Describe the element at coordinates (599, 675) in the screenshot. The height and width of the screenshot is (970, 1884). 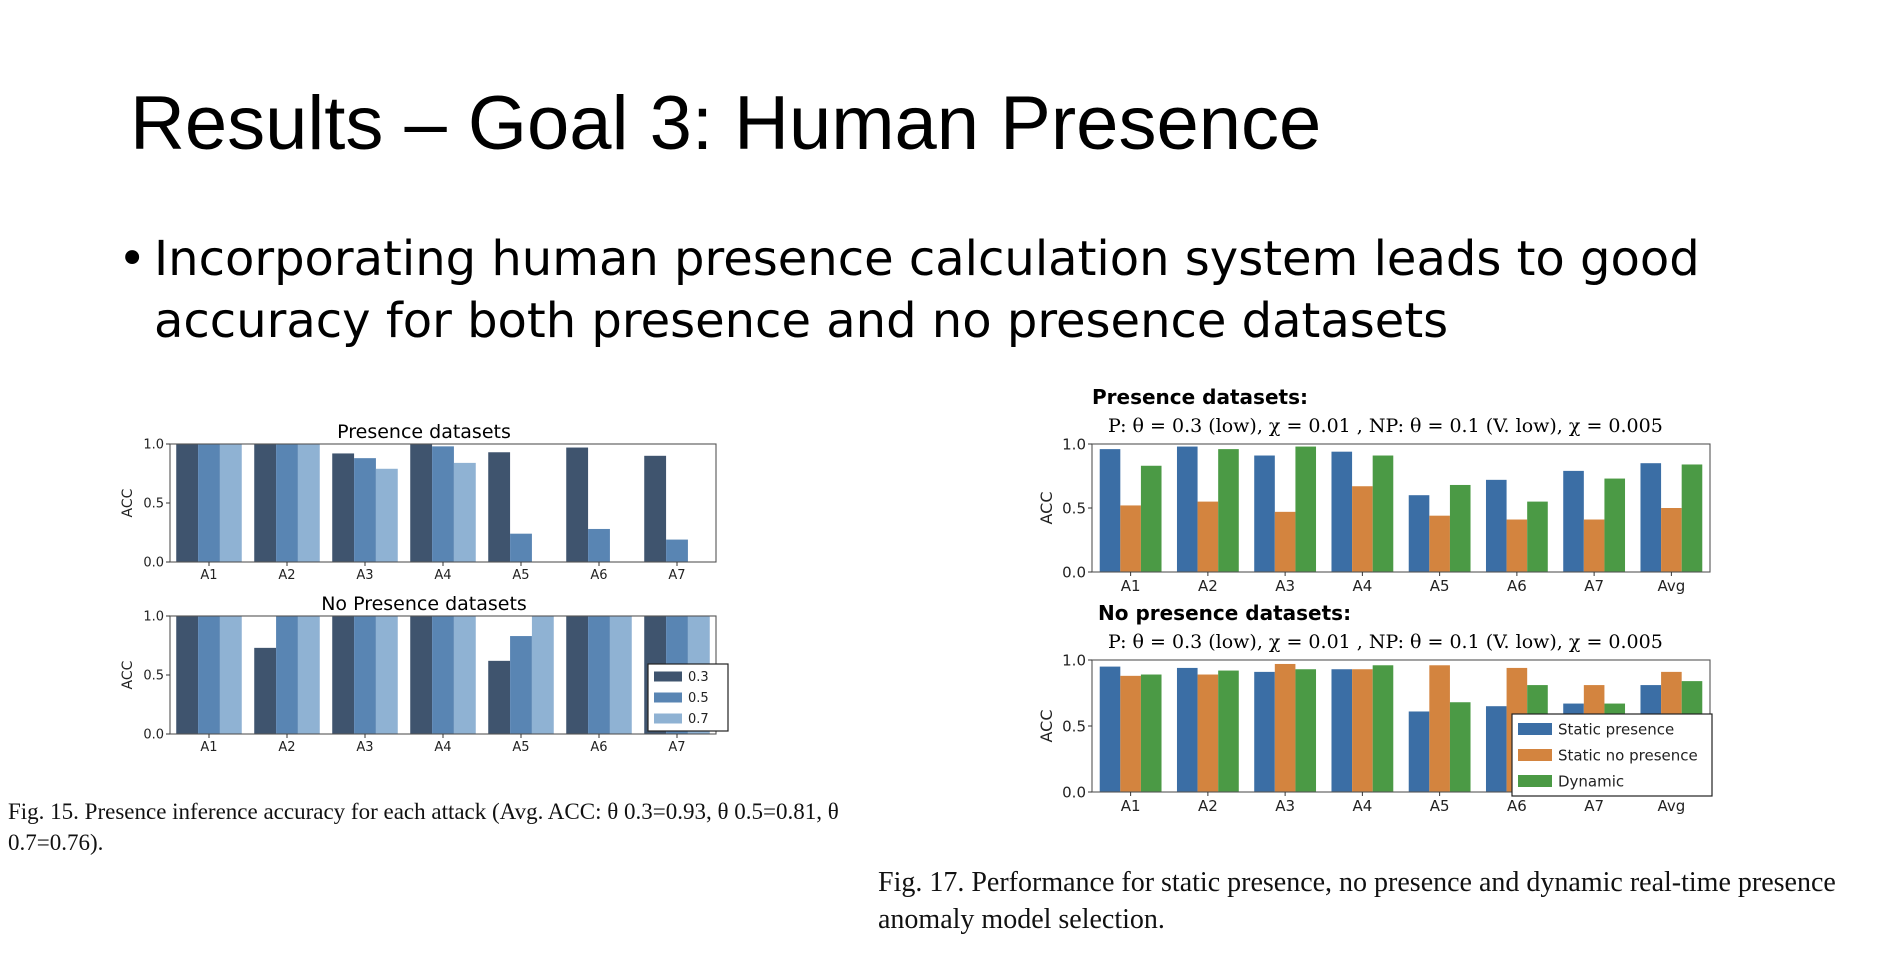
I see `fig15_nopresence-bar-A6-s1` at that location.